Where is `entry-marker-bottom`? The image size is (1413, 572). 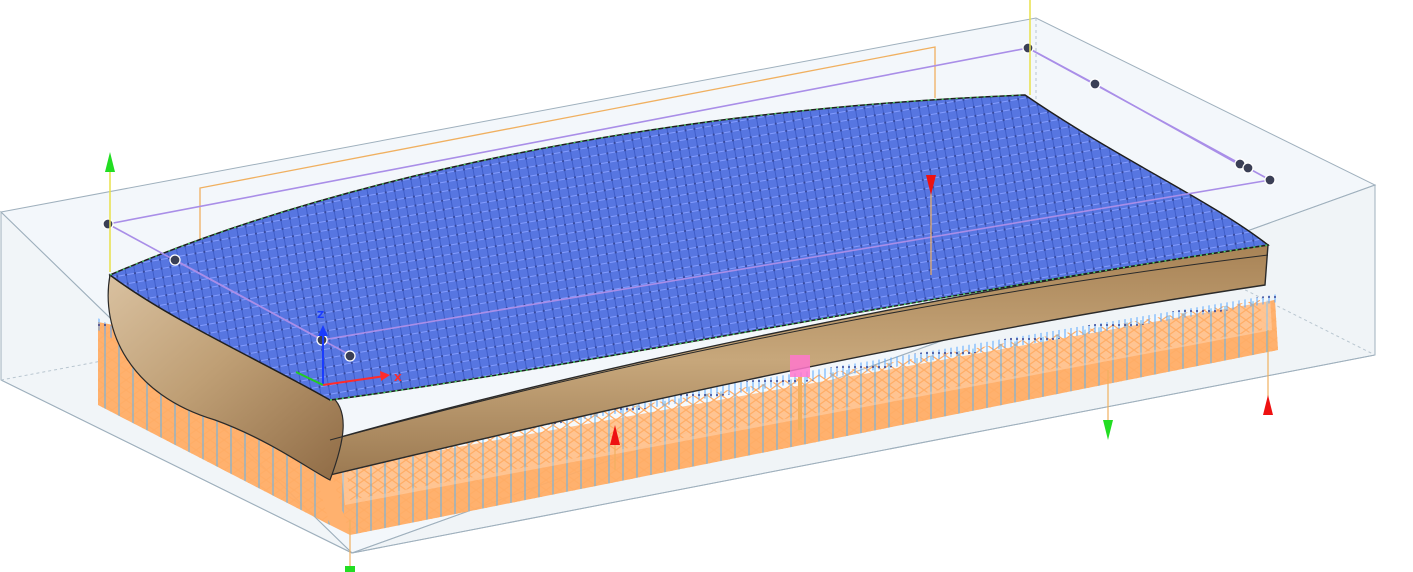
entry-marker-bottom is located at coordinates (350, 546).